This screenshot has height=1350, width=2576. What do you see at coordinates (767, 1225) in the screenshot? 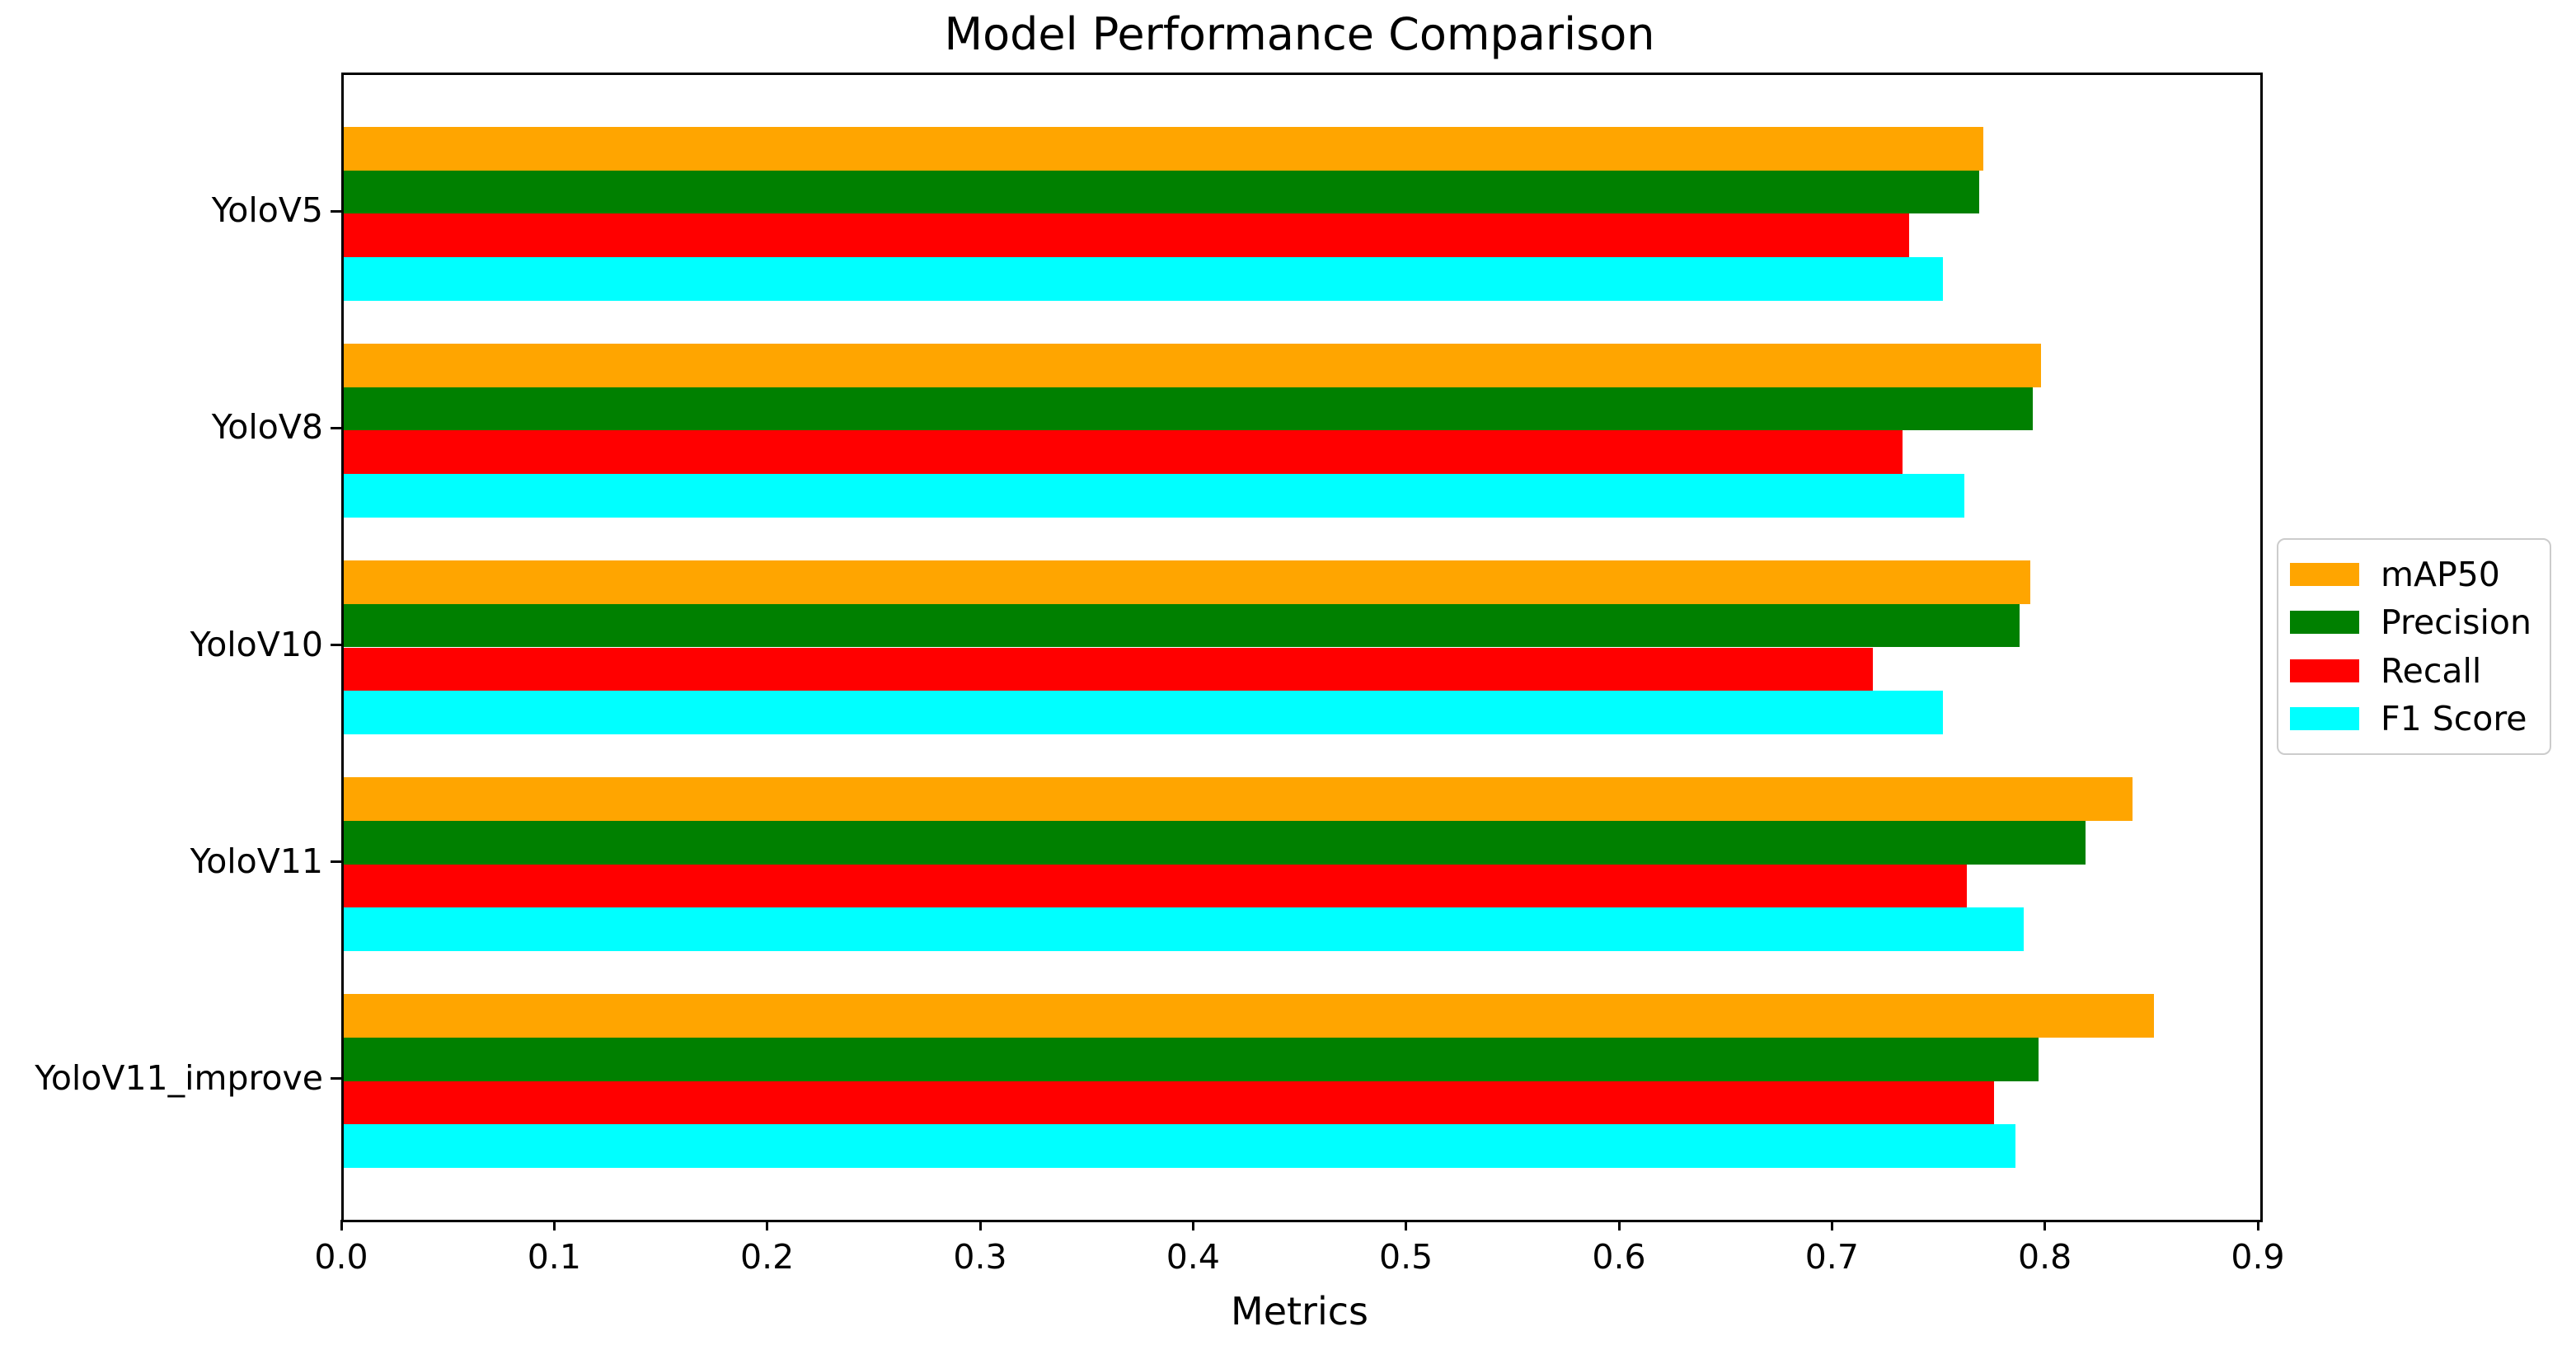
I see `x-tick-mark-0.2` at bounding box center [767, 1225].